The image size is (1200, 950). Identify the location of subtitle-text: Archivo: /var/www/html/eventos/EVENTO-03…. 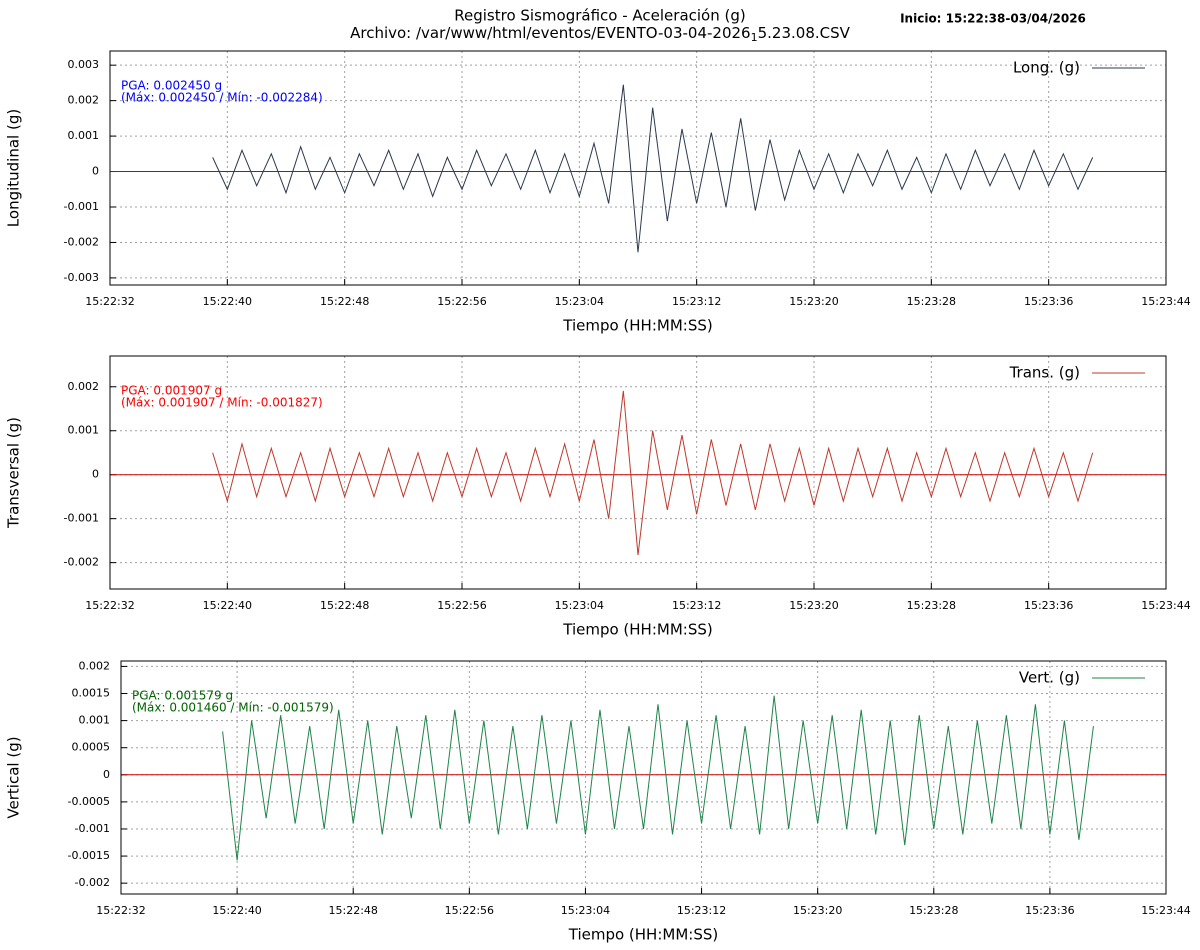
(550, 33).